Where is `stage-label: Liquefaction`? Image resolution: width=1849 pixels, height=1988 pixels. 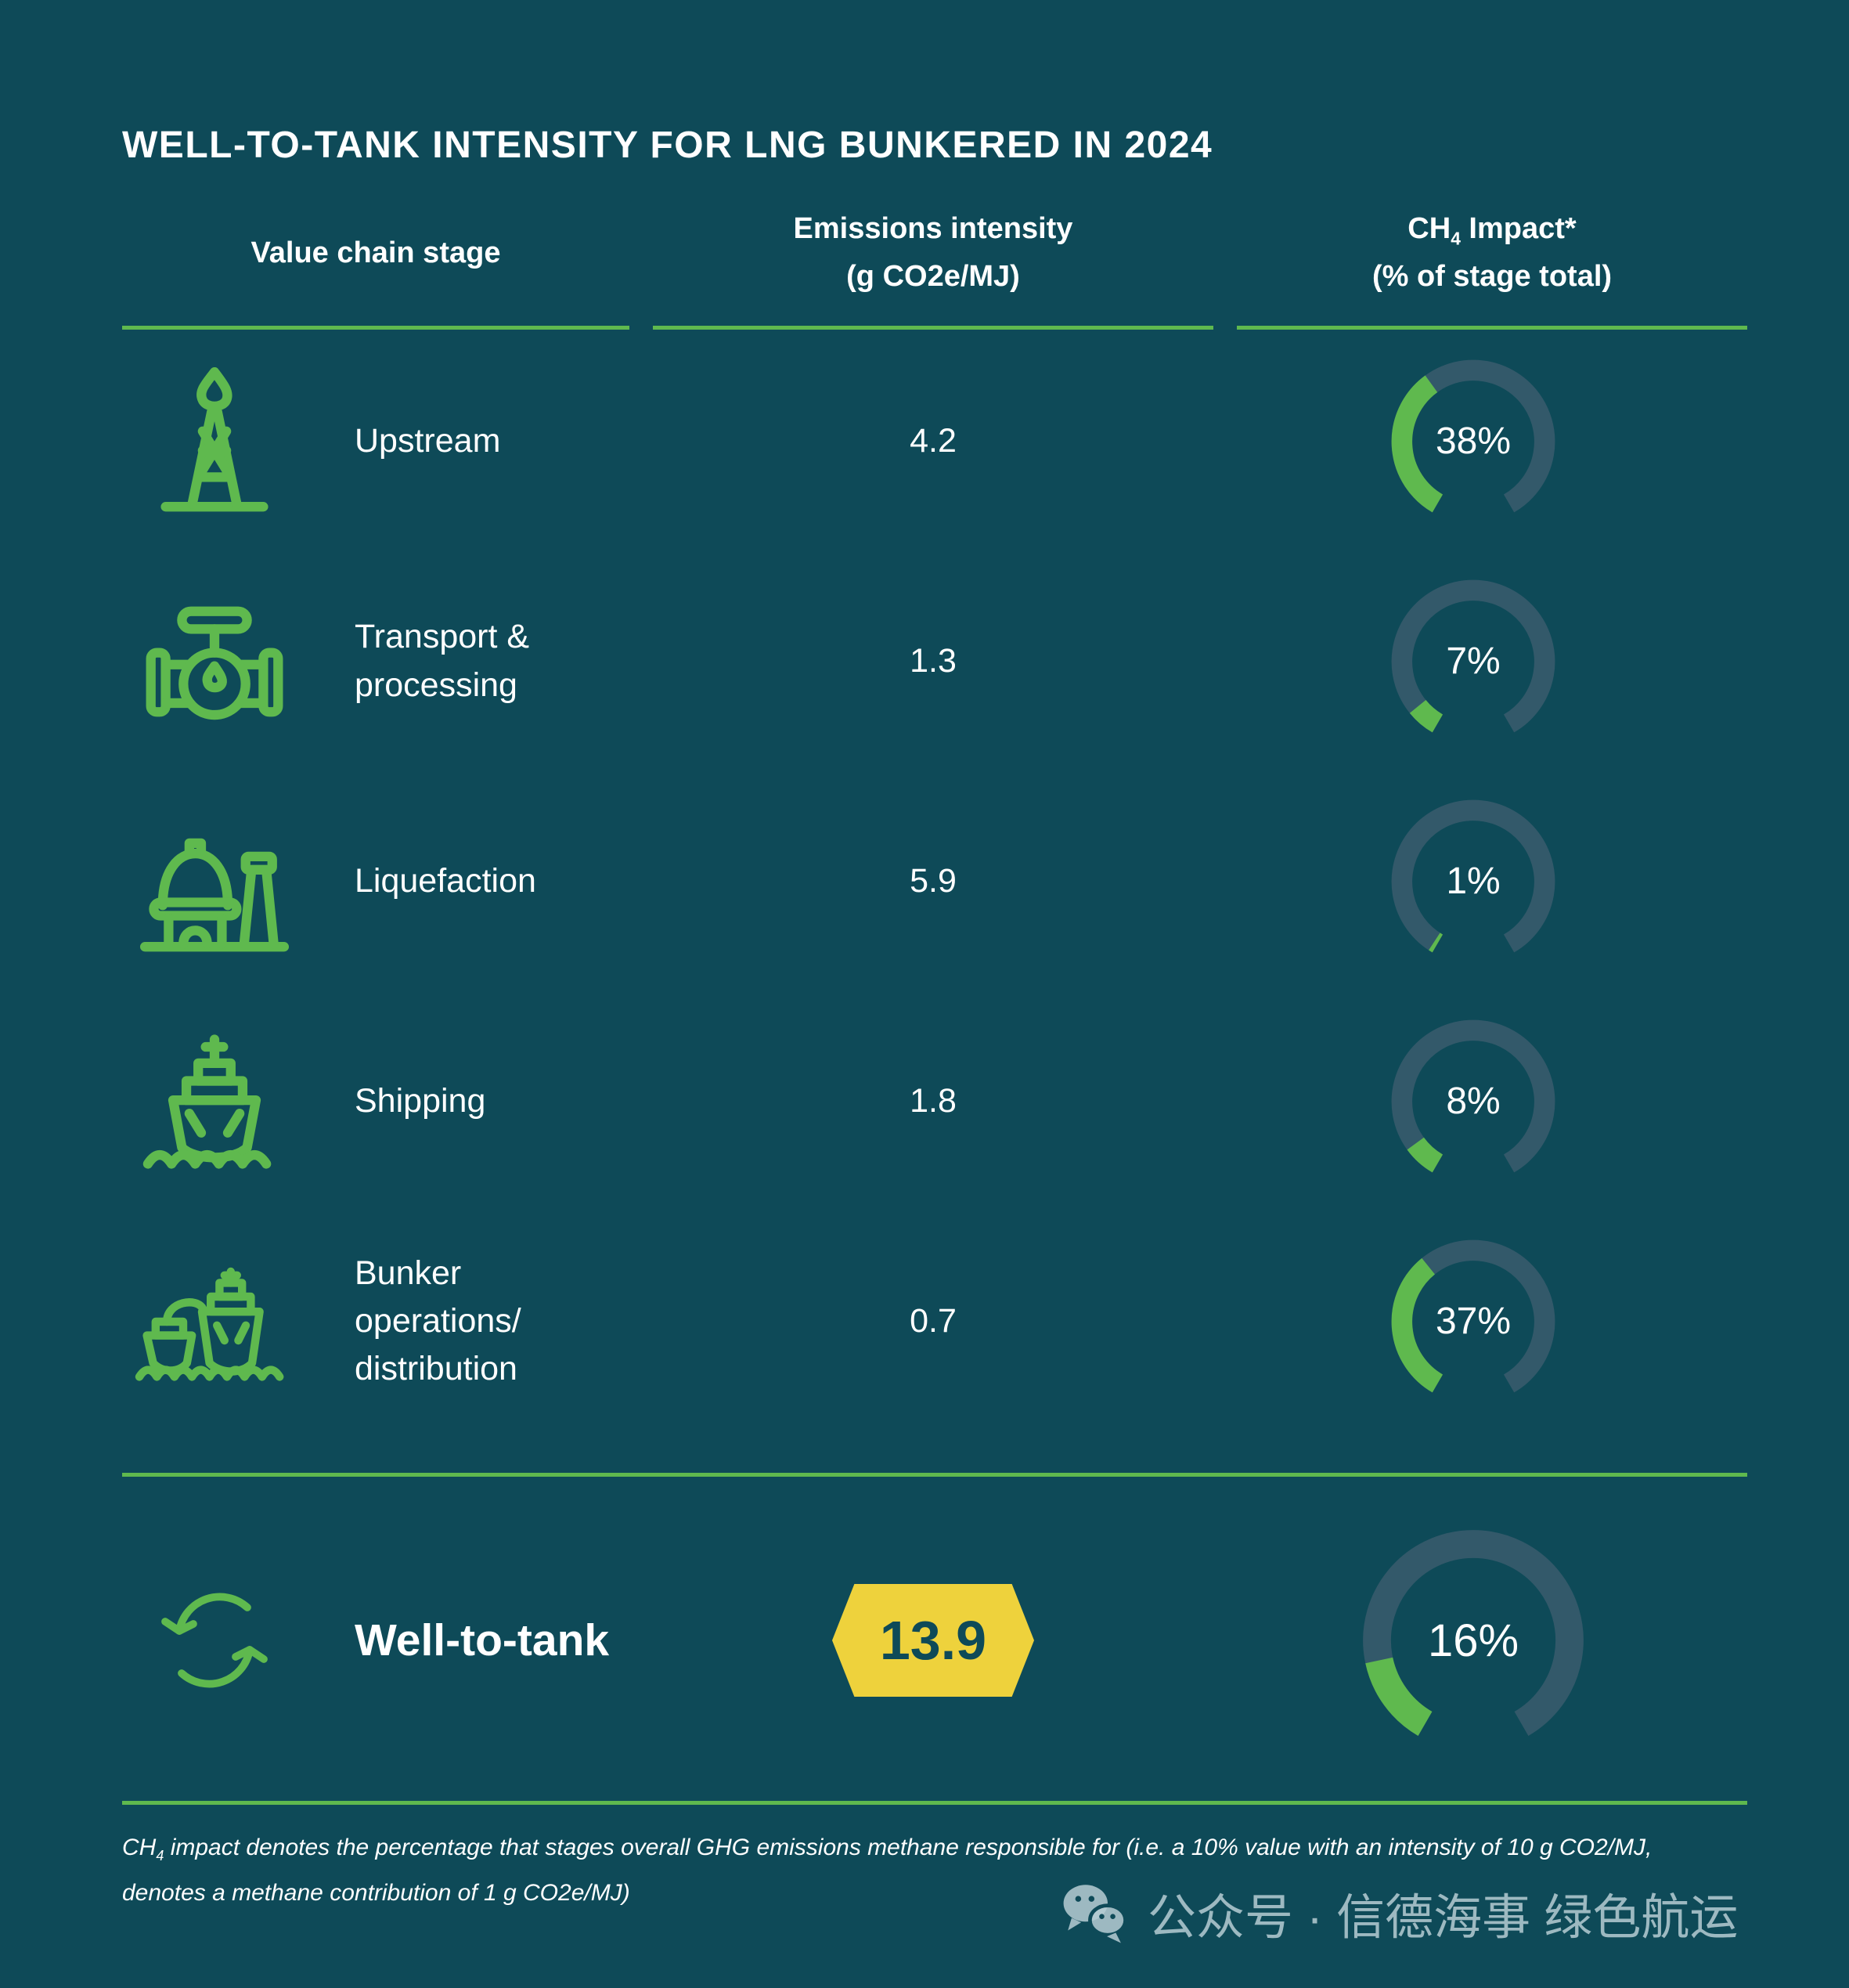 stage-label: Liquefaction is located at coordinates (445, 880).